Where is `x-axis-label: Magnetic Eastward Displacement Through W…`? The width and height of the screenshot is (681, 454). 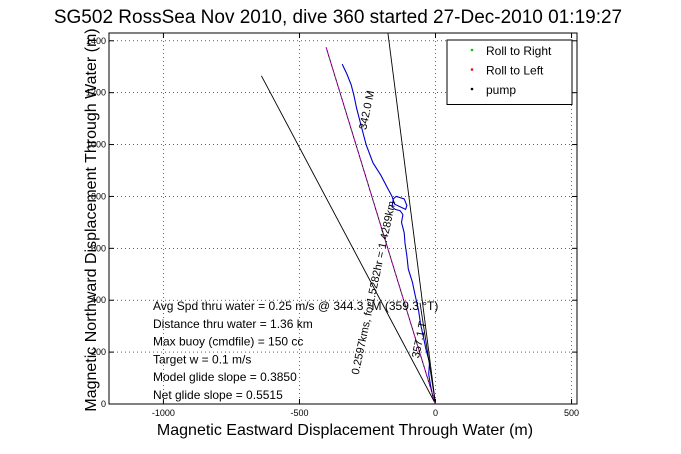
x-axis-label: Magnetic Eastward Displacement Through W… is located at coordinates (345, 430).